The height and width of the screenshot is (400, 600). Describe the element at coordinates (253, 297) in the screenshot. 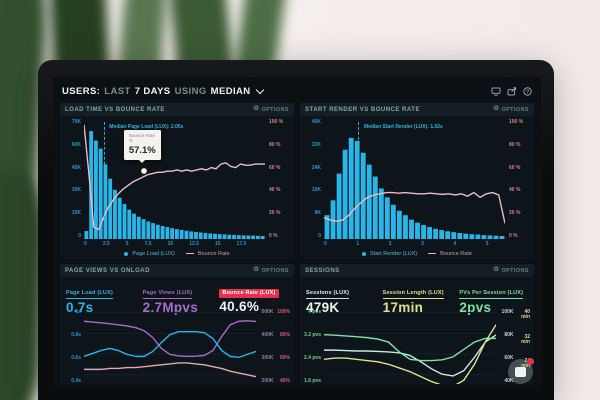

I see `metric-bounce-rate: Bounce Rate (LUX) 40.6%` at that location.